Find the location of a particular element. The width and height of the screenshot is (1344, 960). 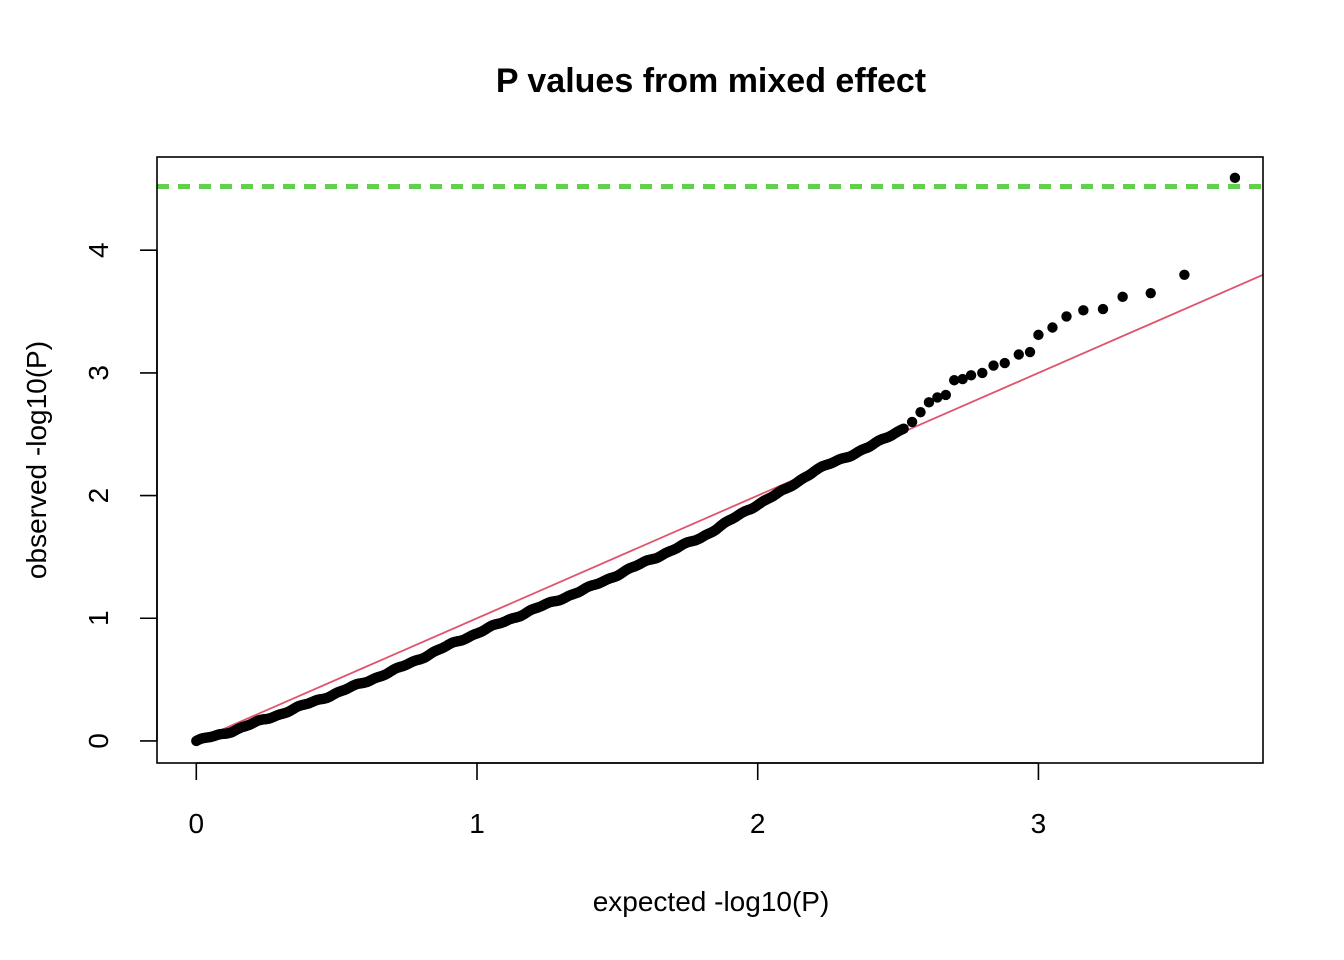

y-tick-label: 3 is located at coordinates (98, 373).